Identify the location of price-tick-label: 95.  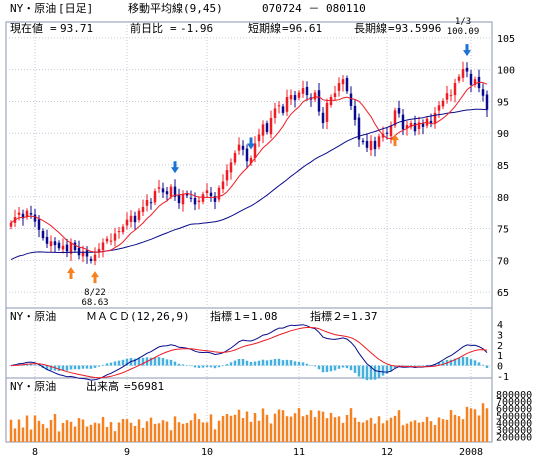
(503, 102).